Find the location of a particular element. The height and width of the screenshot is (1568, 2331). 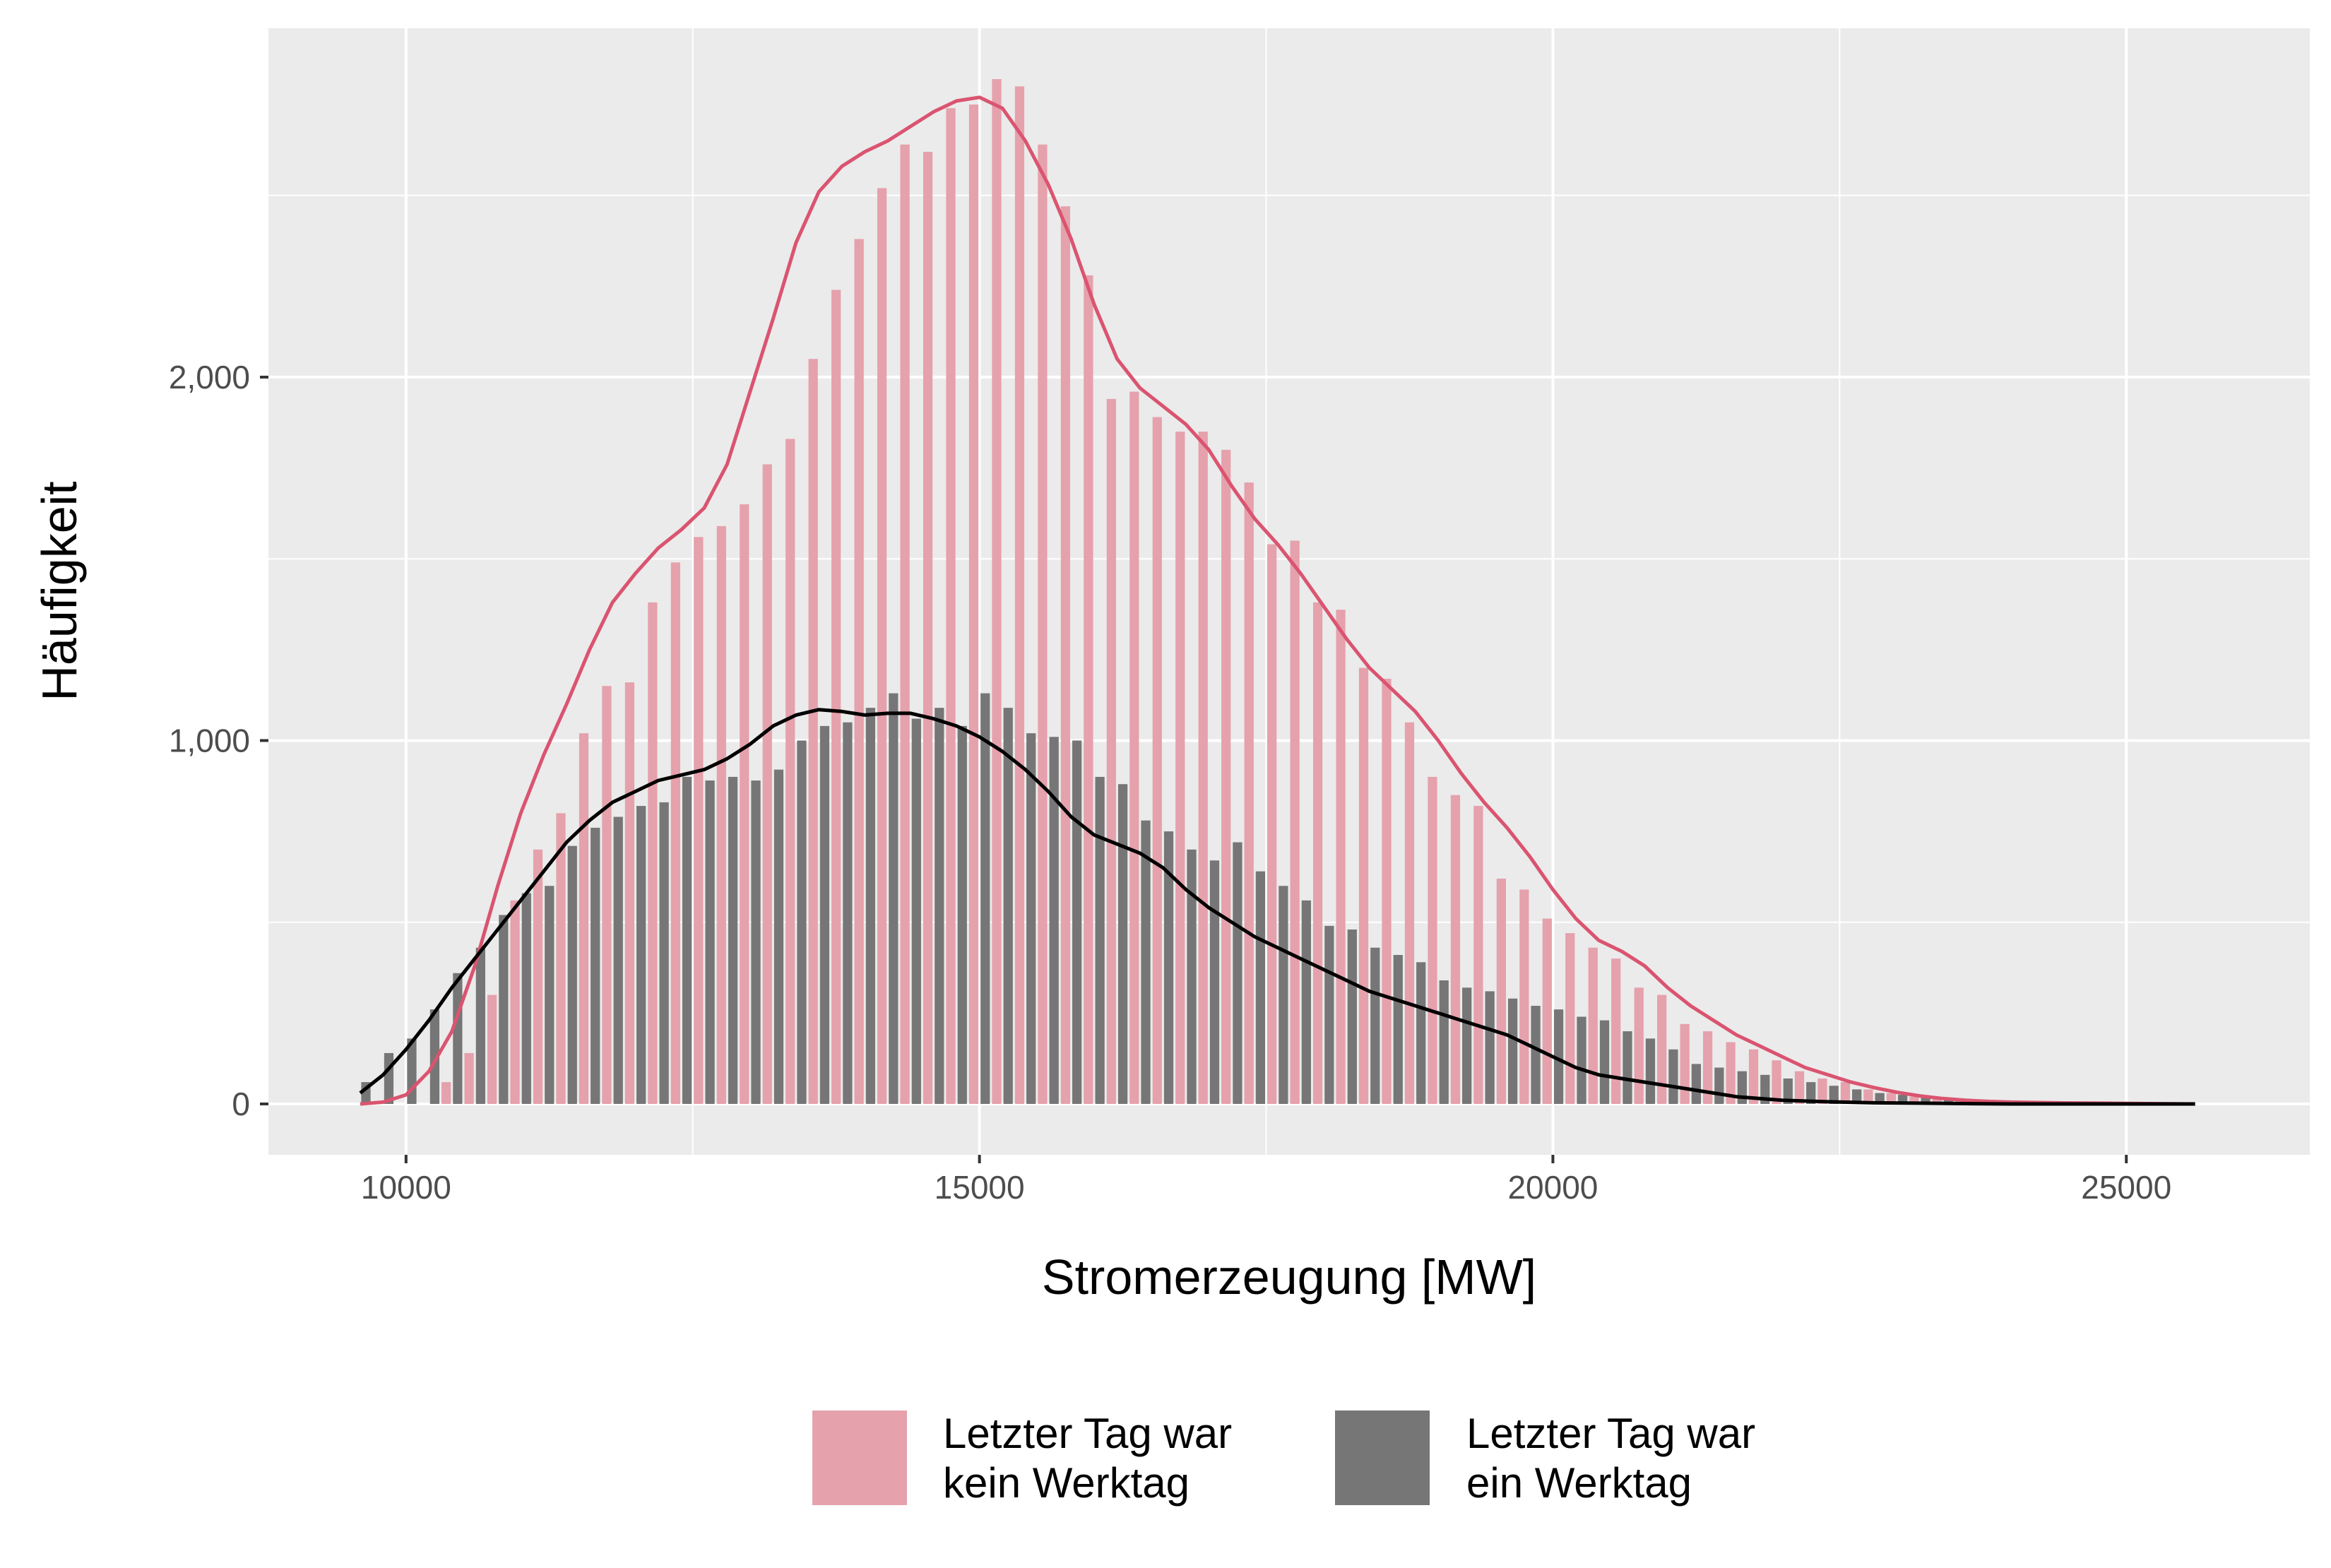

legend-key-kein-werktag is located at coordinates (860, 1458).